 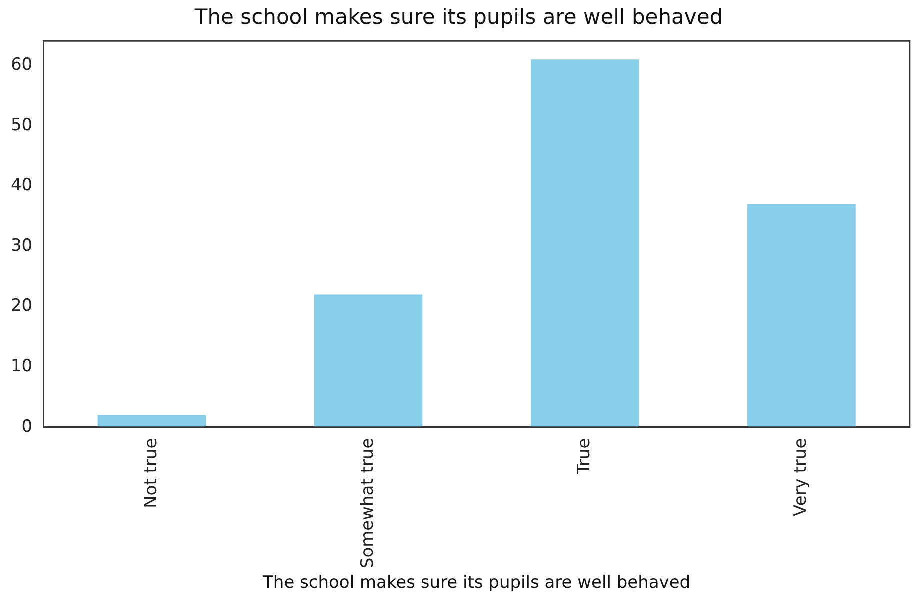 I want to click on x-axis-title: The school makes sure its pupils are well behaved, so click(x=476, y=583).